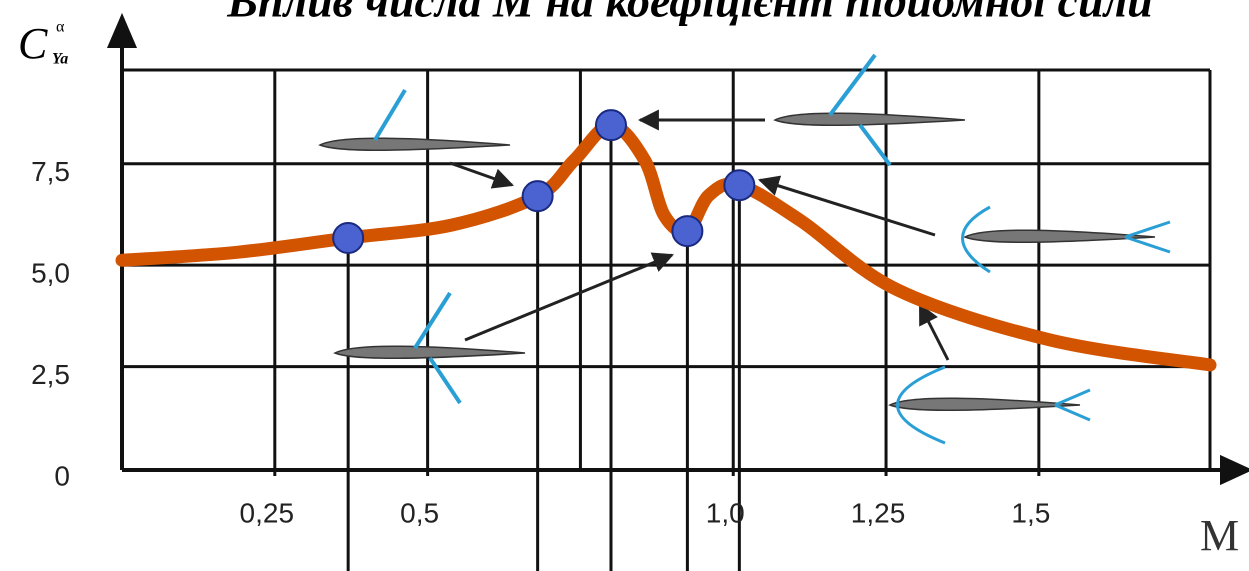  What do you see at coordinates (50, 273) in the screenshot?
I see `y-tick-label: 5,0` at bounding box center [50, 273].